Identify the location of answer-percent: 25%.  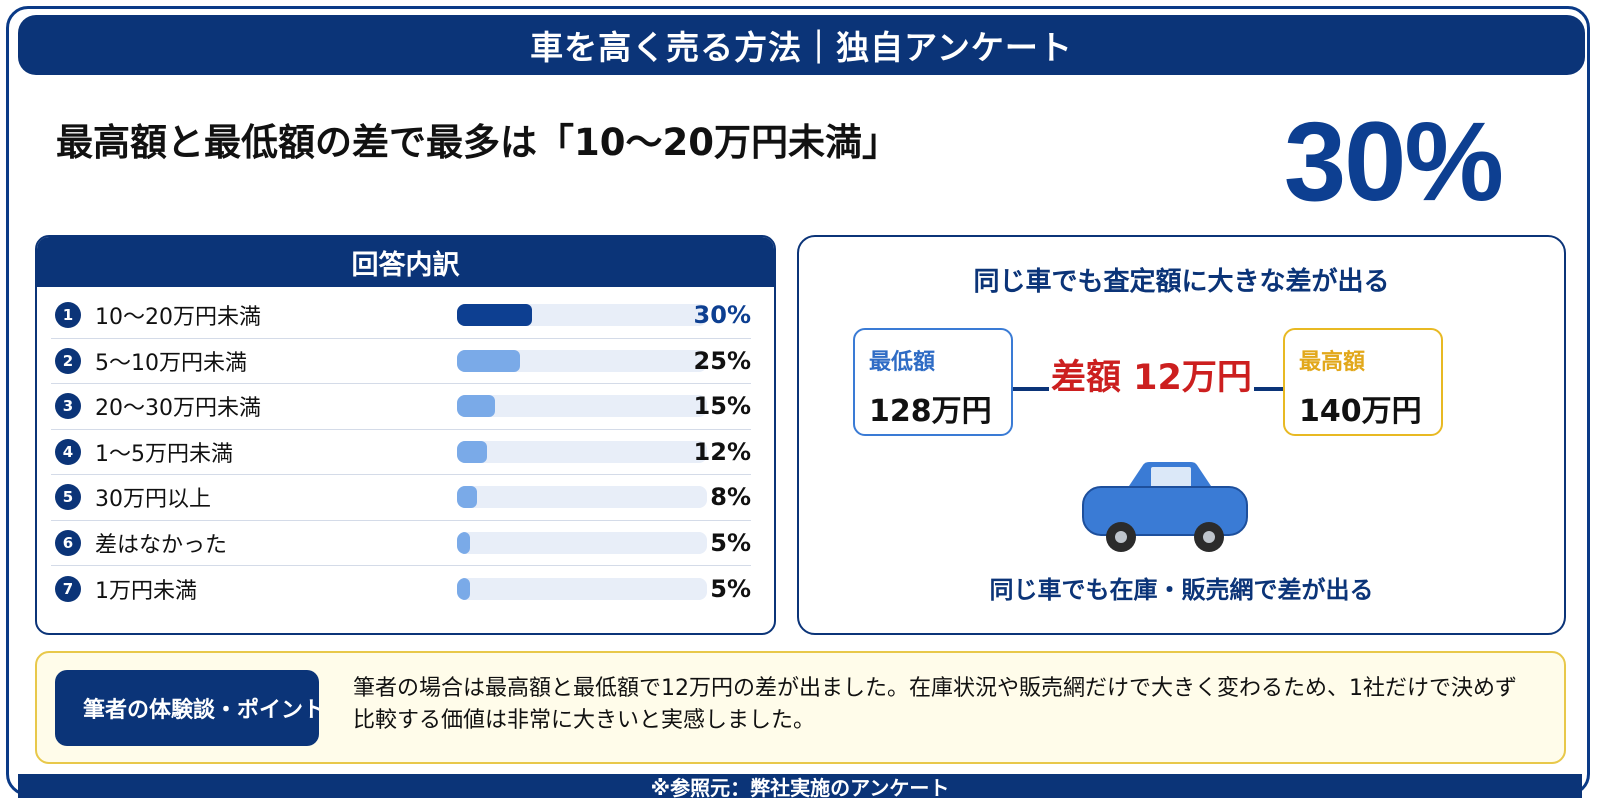
(722, 360).